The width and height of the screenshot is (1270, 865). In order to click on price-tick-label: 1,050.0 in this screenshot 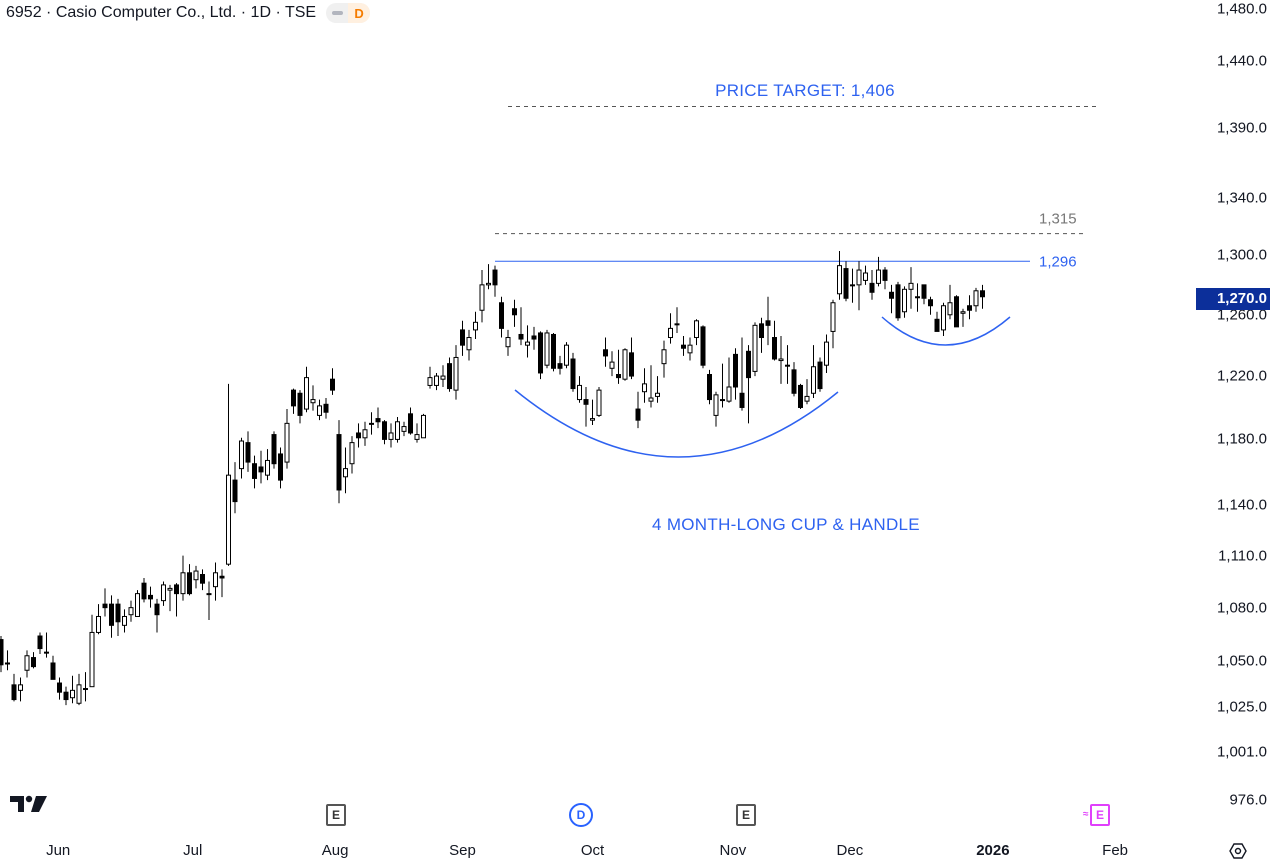, I will do `click(1241, 661)`.